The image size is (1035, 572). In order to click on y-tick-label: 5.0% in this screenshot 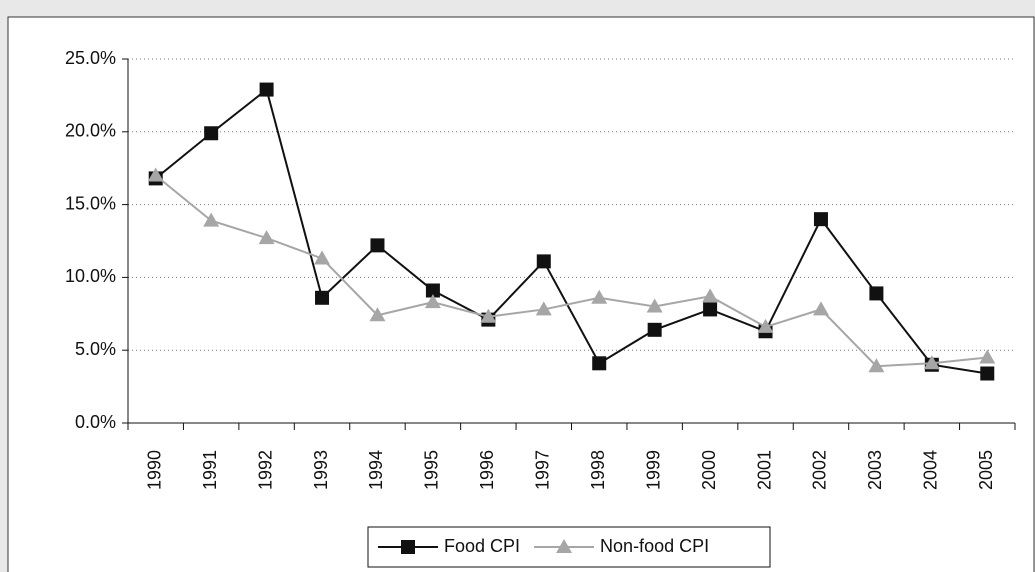, I will do `click(95, 349)`.